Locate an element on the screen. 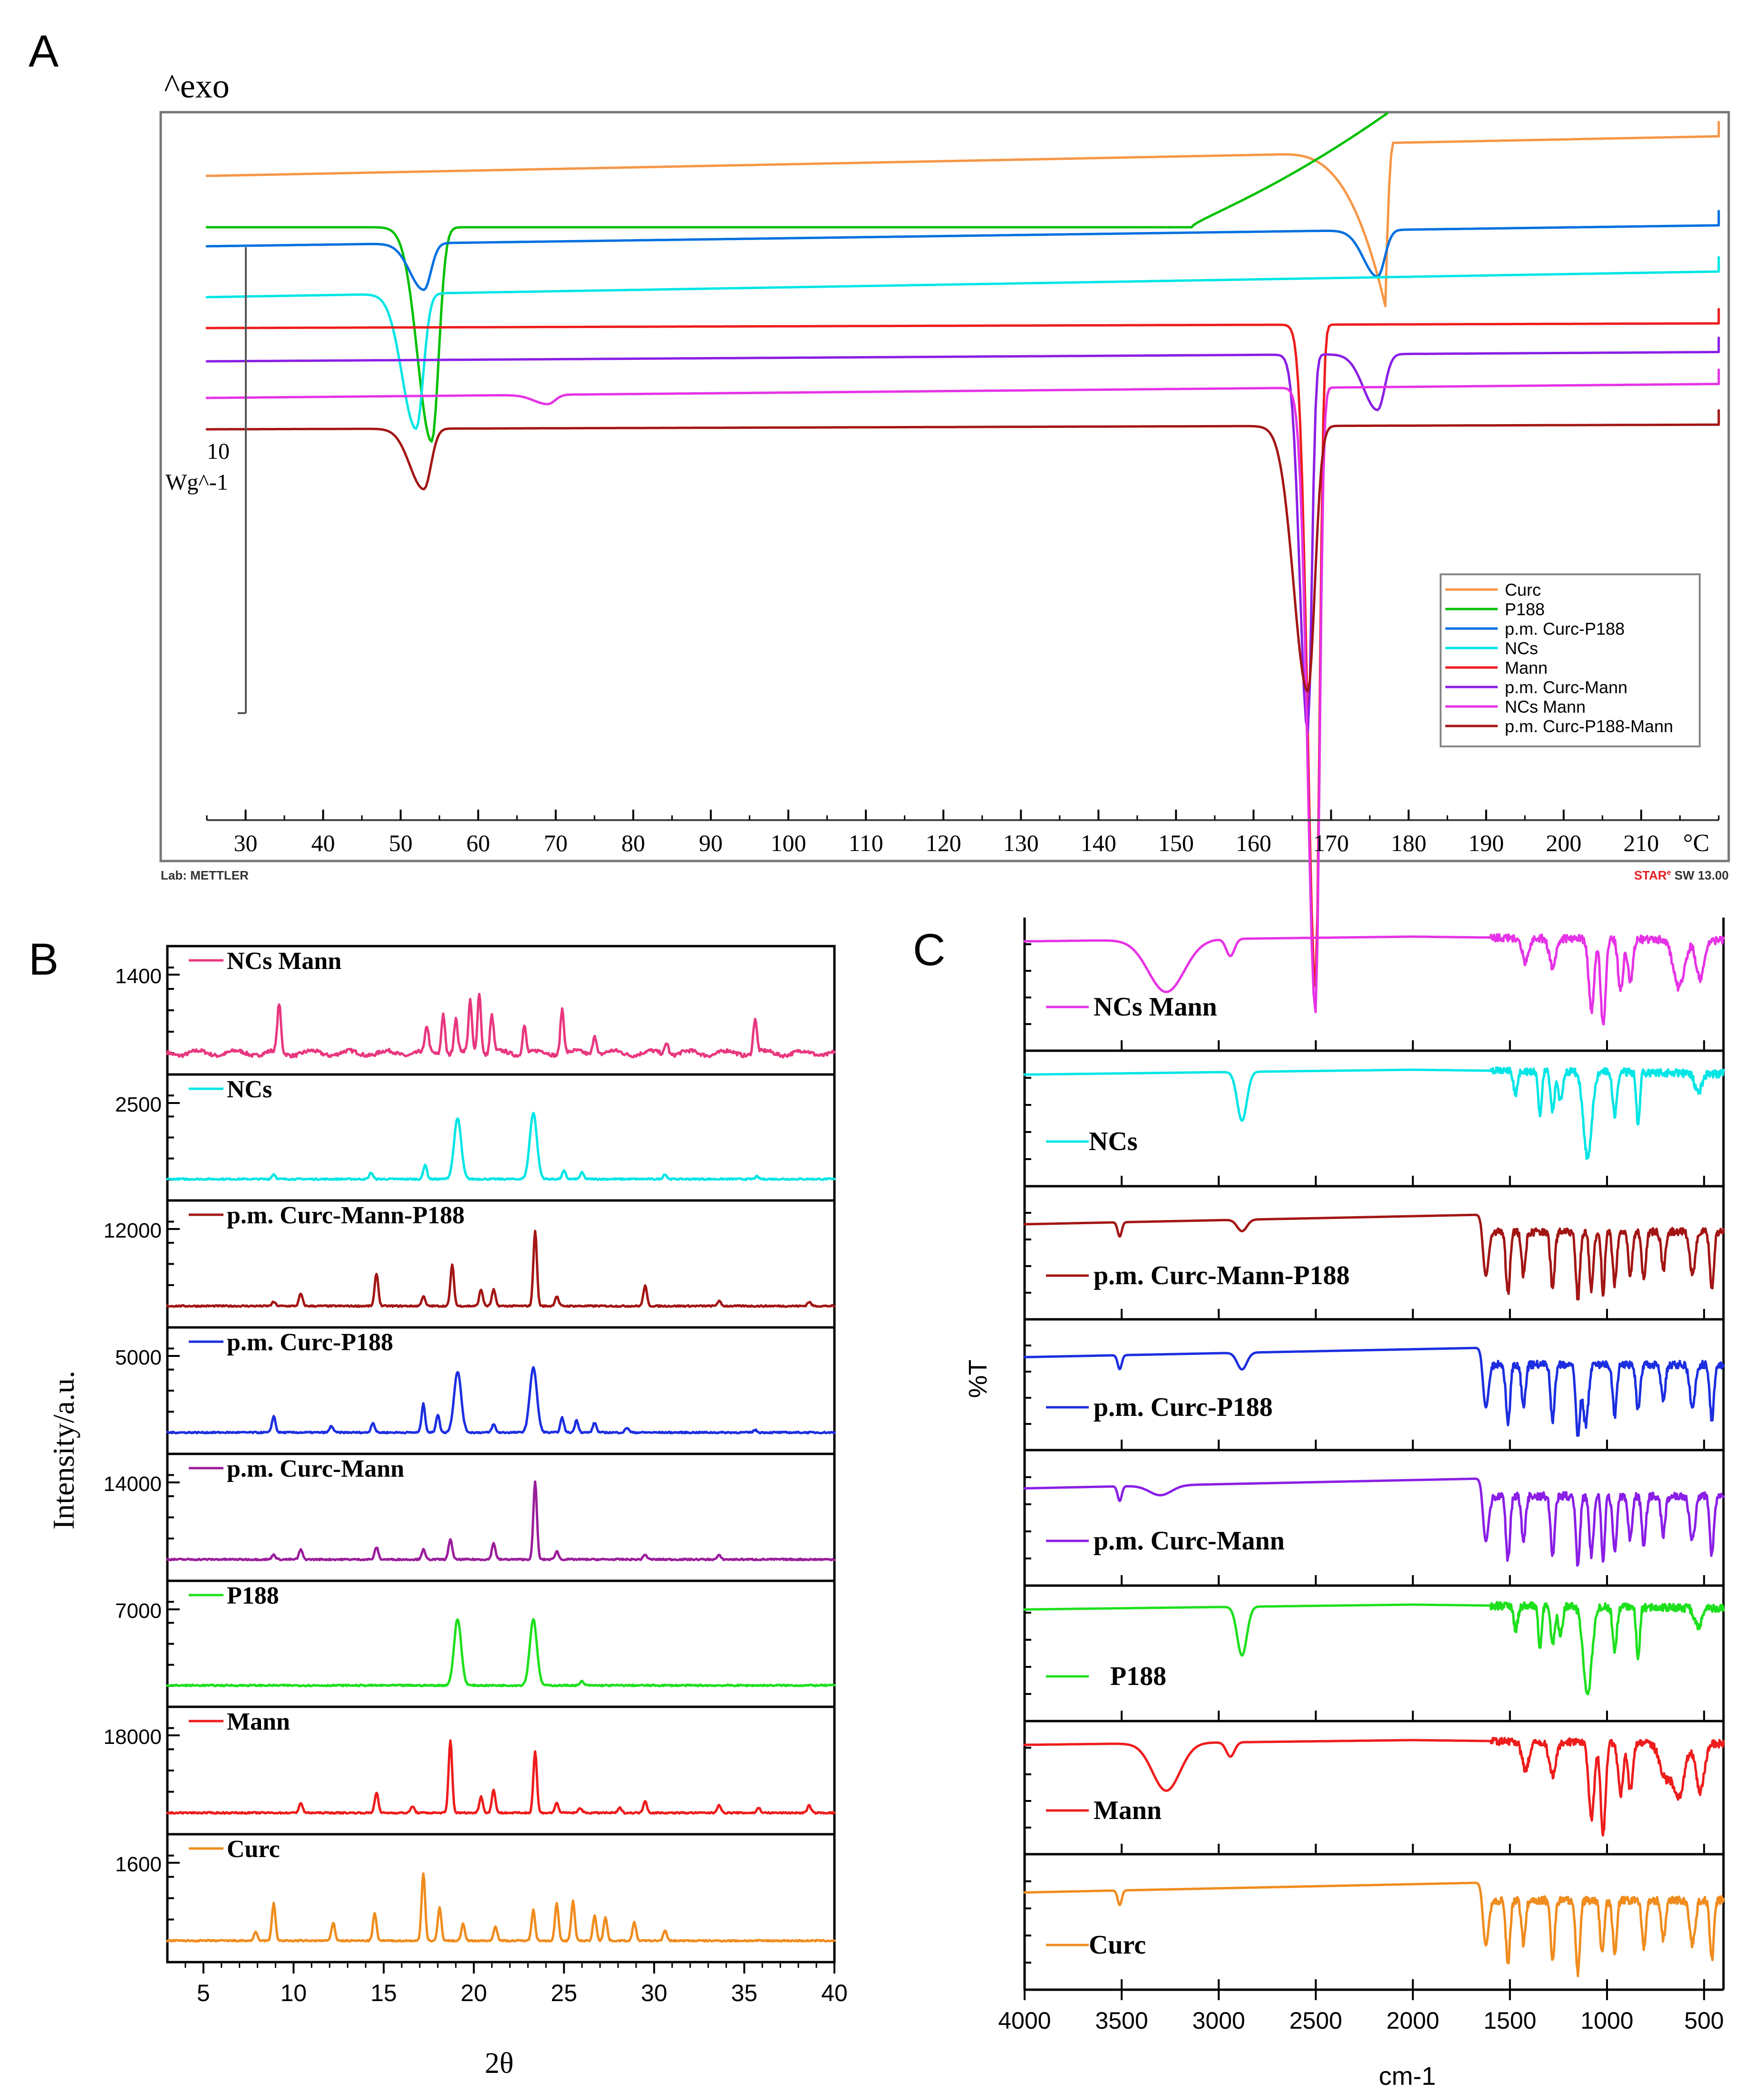 This screenshot has height=2100, width=1762. dsc-x-unit: °C is located at coordinates (1696, 843).